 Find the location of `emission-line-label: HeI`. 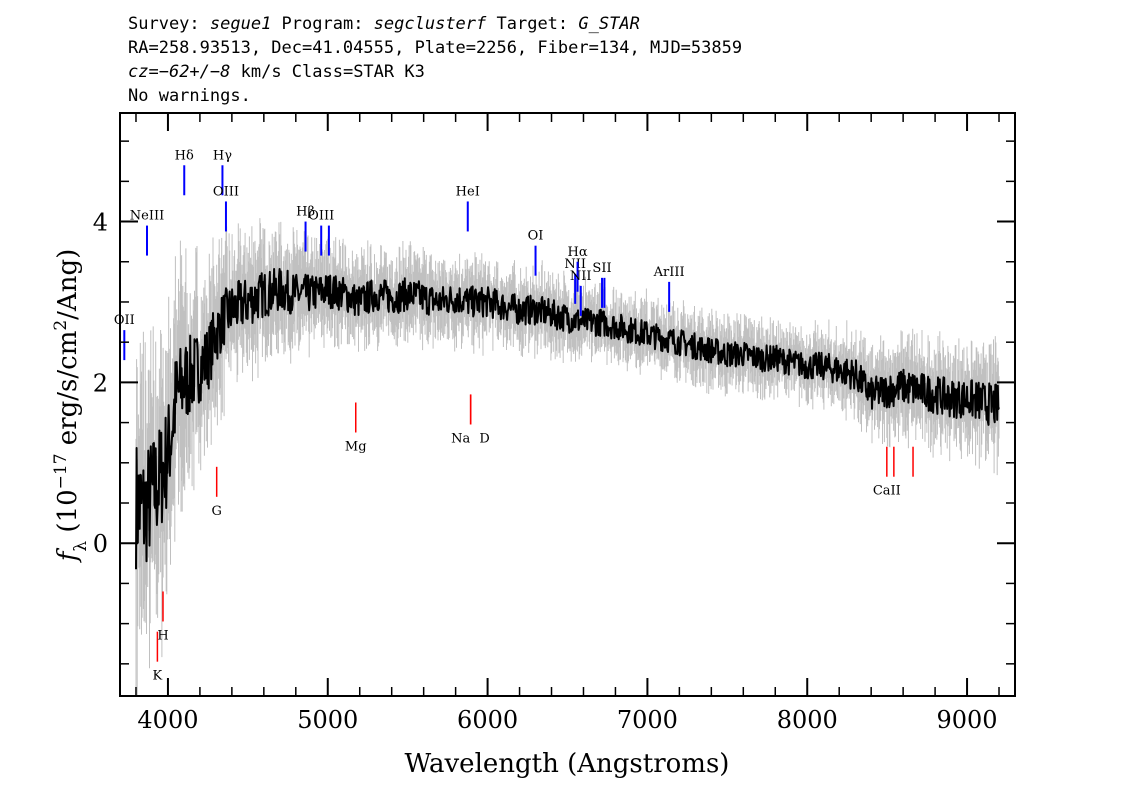

emission-line-label: HeI is located at coordinates (468, 191).